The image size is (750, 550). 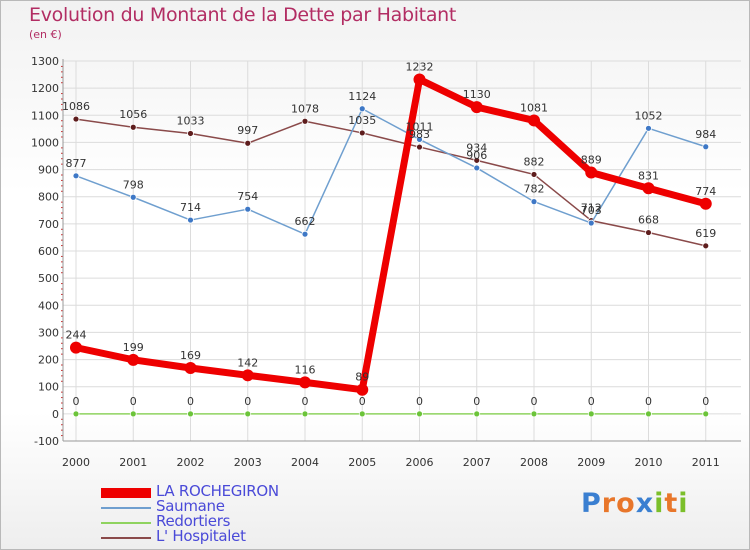 What do you see at coordinates (705, 191) in the screenshot?
I see `data-label: 774` at bounding box center [705, 191].